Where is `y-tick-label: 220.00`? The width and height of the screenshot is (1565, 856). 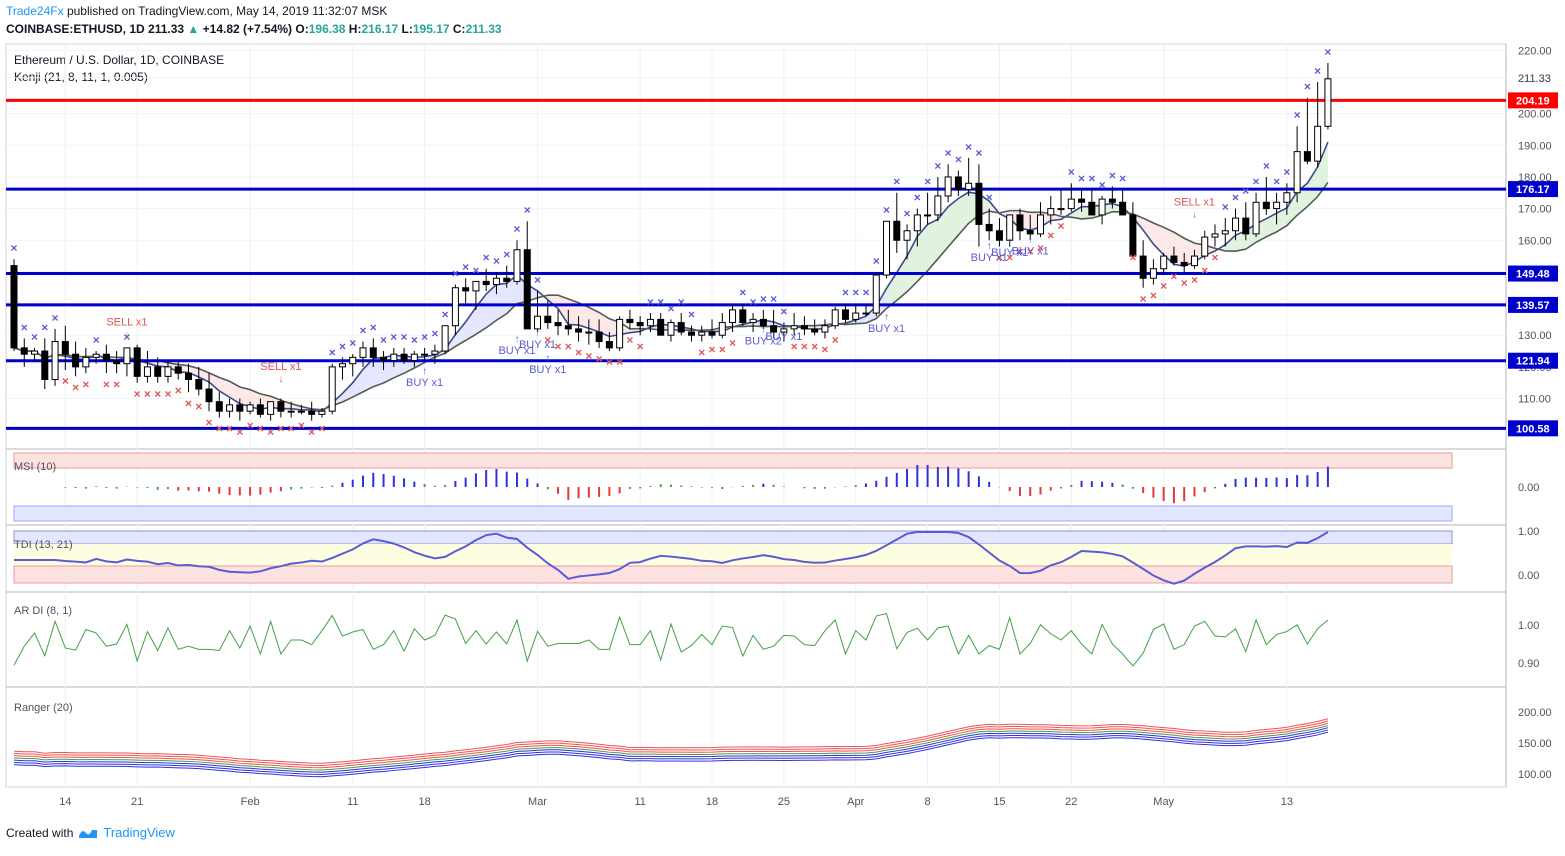 y-tick-label: 220.00 is located at coordinates (1535, 51).